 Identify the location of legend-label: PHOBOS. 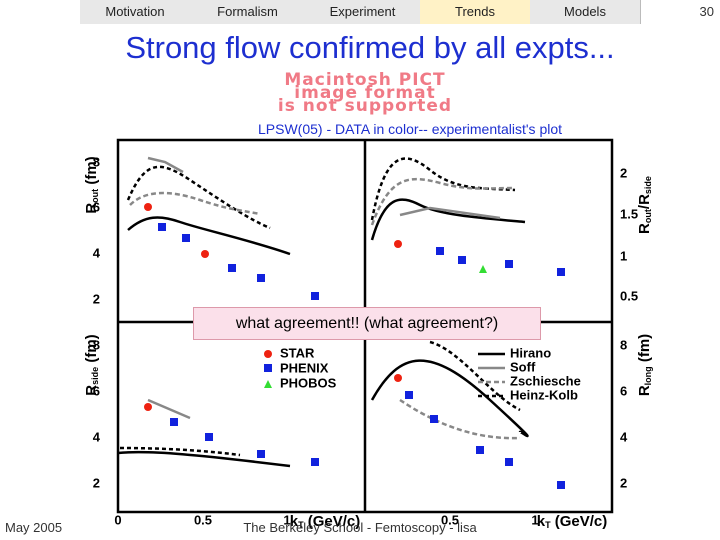
(308, 382).